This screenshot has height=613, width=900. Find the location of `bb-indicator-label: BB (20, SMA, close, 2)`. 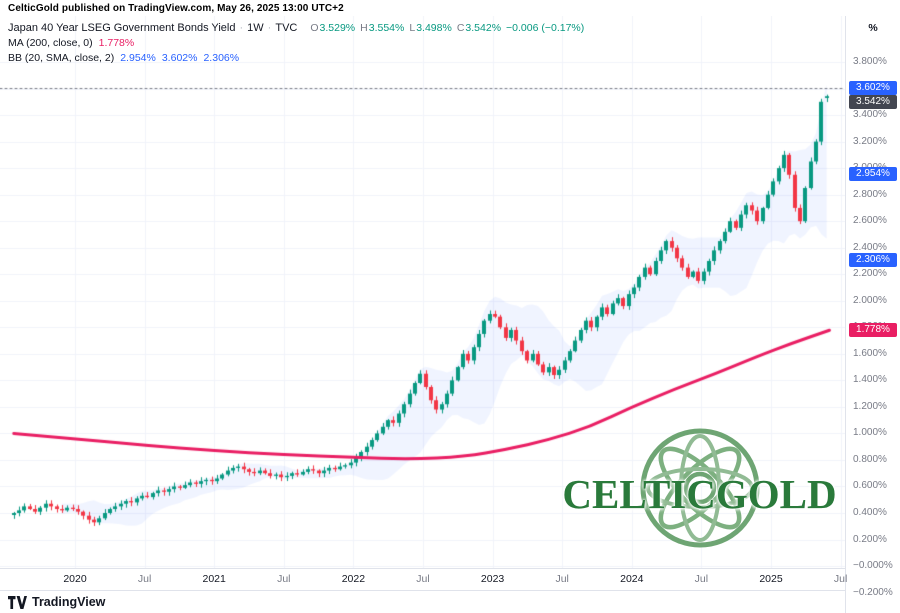

bb-indicator-label: BB (20, SMA, close, 2) is located at coordinates (61, 57).